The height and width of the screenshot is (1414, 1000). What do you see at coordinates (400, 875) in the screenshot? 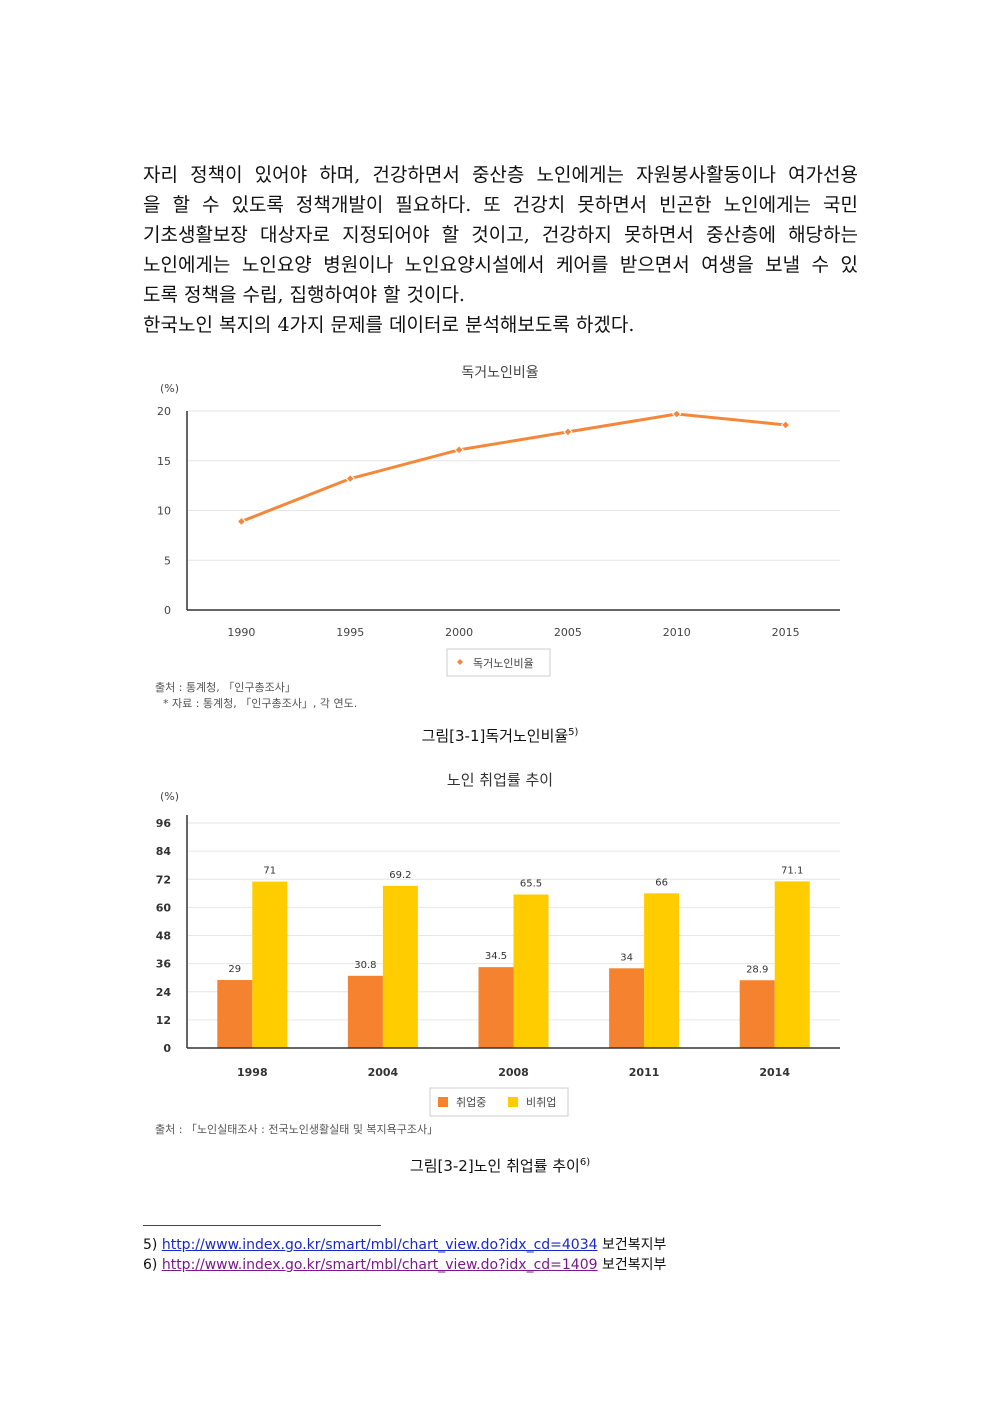
I see `chart2-data-label: 69.2` at bounding box center [400, 875].